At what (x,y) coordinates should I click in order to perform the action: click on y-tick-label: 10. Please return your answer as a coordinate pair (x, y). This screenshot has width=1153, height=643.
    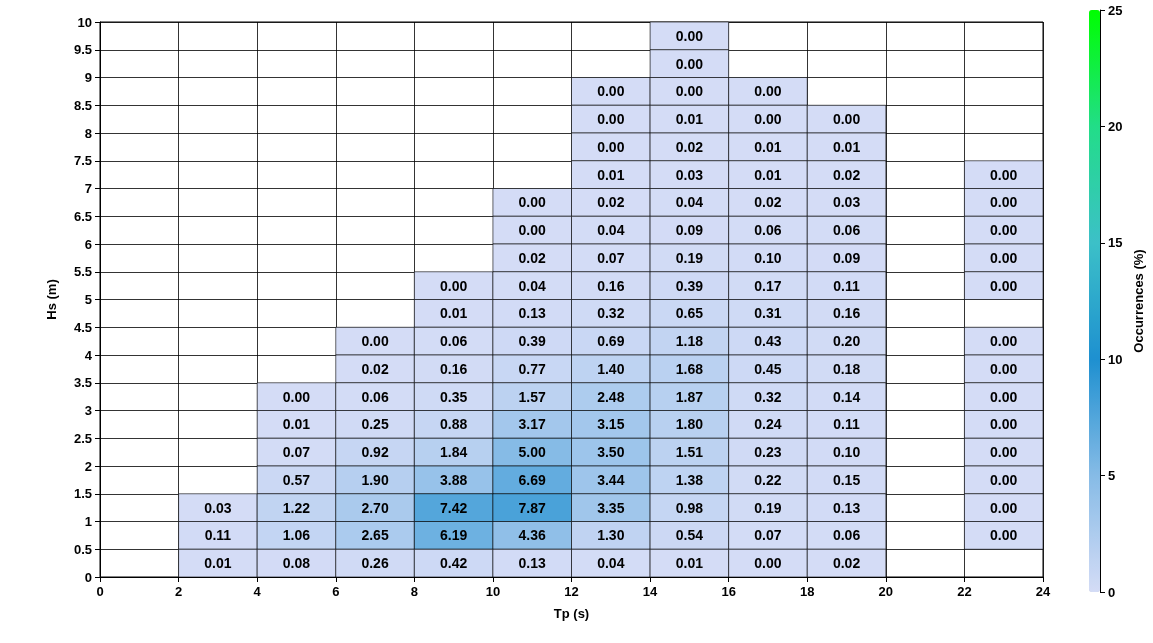
    Looking at the image, I should click on (84, 22).